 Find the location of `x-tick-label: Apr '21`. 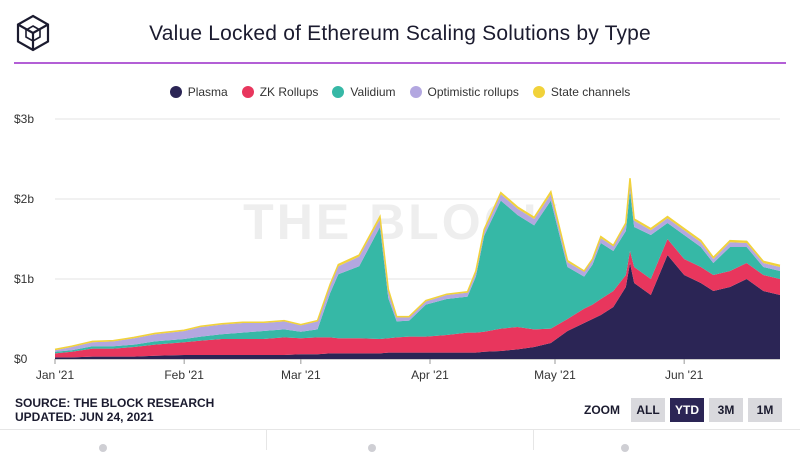

x-tick-label: Apr '21 is located at coordinates (430, 375).